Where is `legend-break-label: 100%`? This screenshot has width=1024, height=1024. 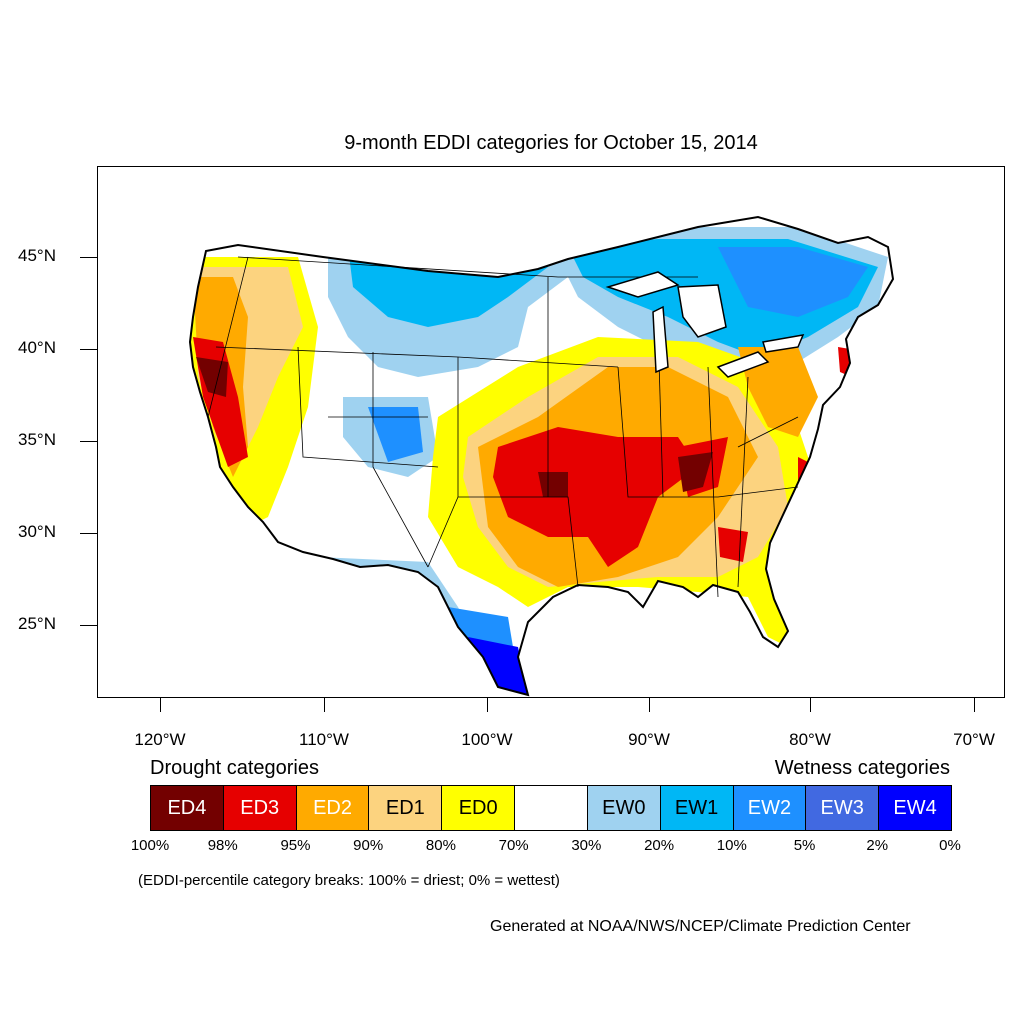
legend-break-label: 100% is located at coordinates (150, 845).